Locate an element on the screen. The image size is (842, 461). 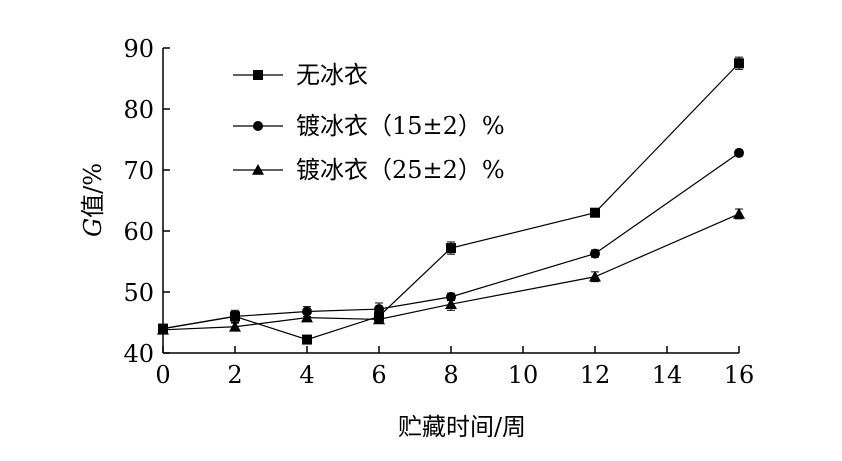
legend-label: 镀冰衣（25±2）% is located at coordinates (400, 170).